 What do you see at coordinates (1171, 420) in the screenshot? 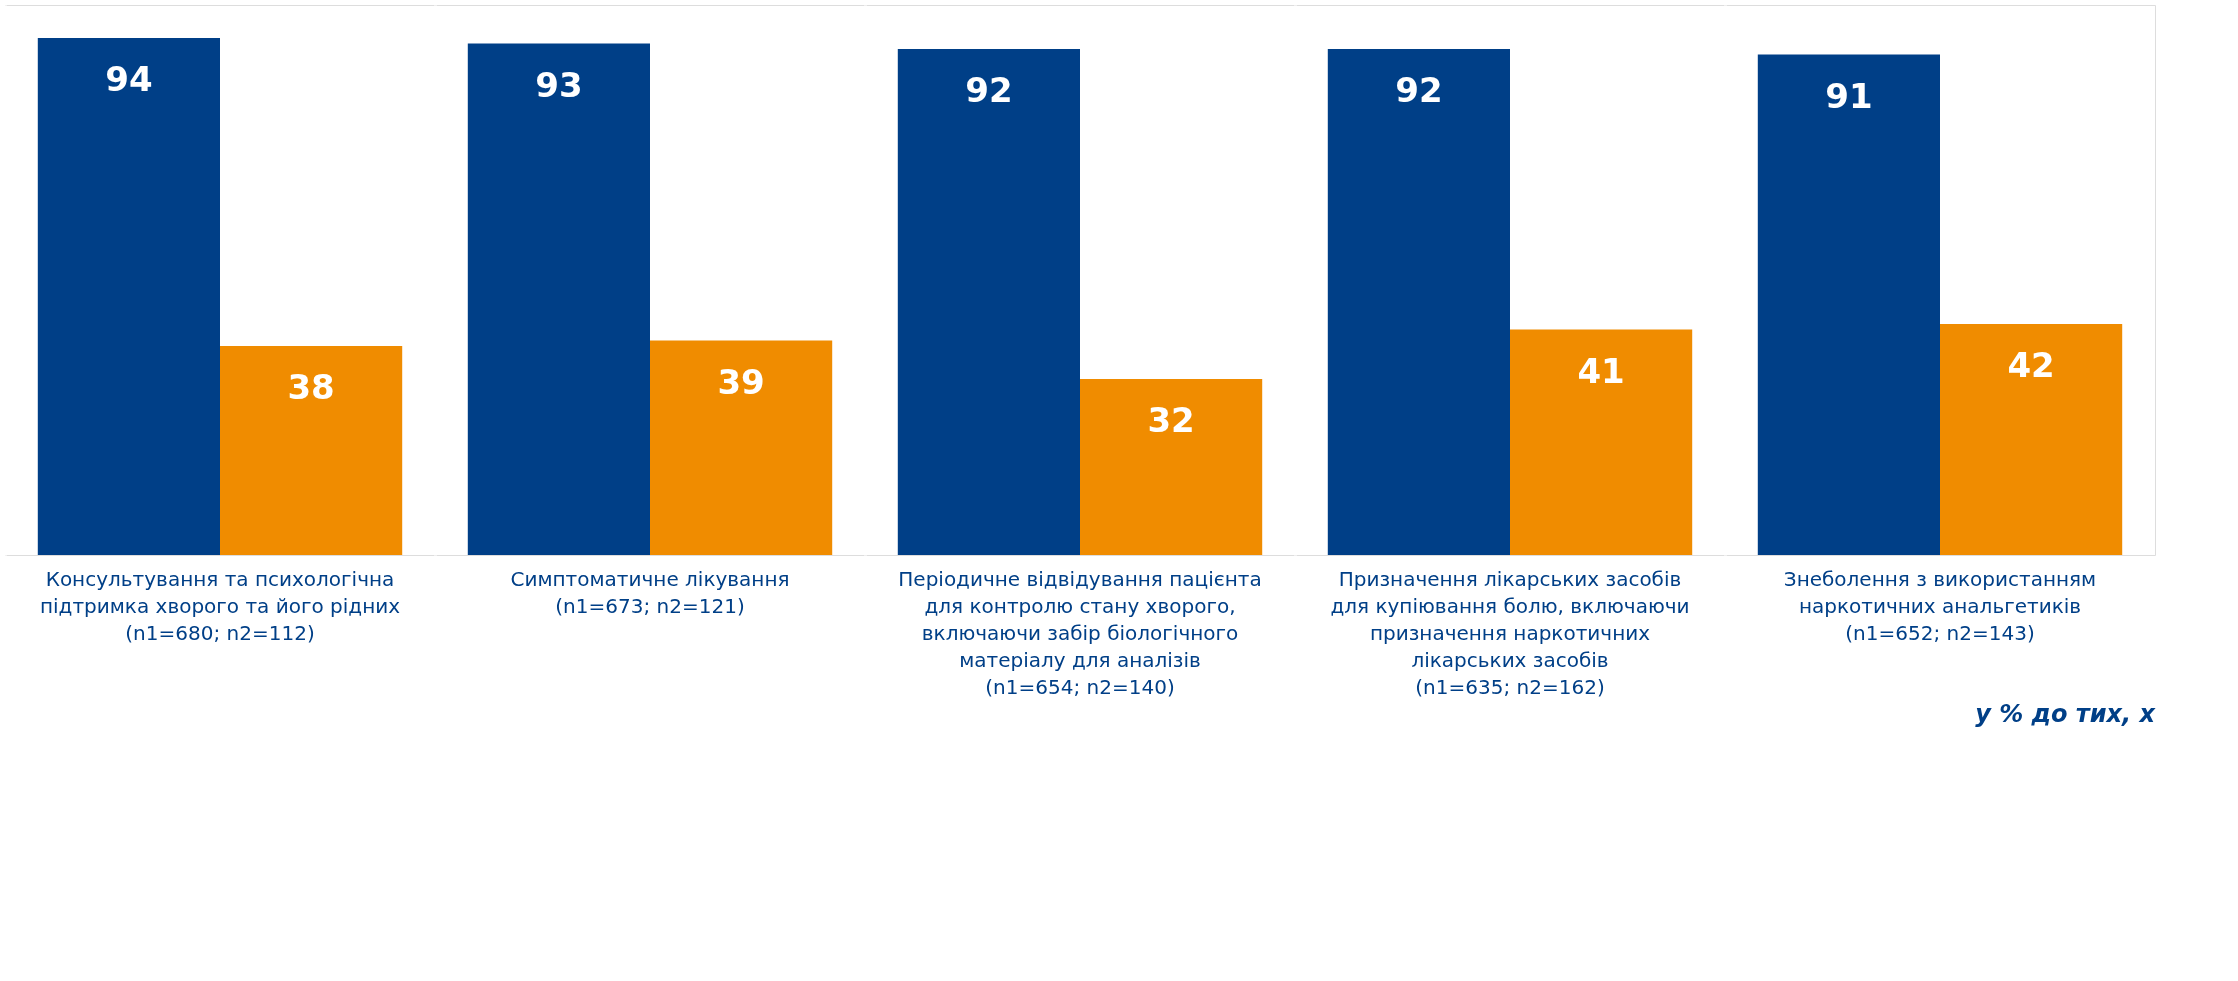
I see `data-label: 32` at bounding box center [1171, 420].